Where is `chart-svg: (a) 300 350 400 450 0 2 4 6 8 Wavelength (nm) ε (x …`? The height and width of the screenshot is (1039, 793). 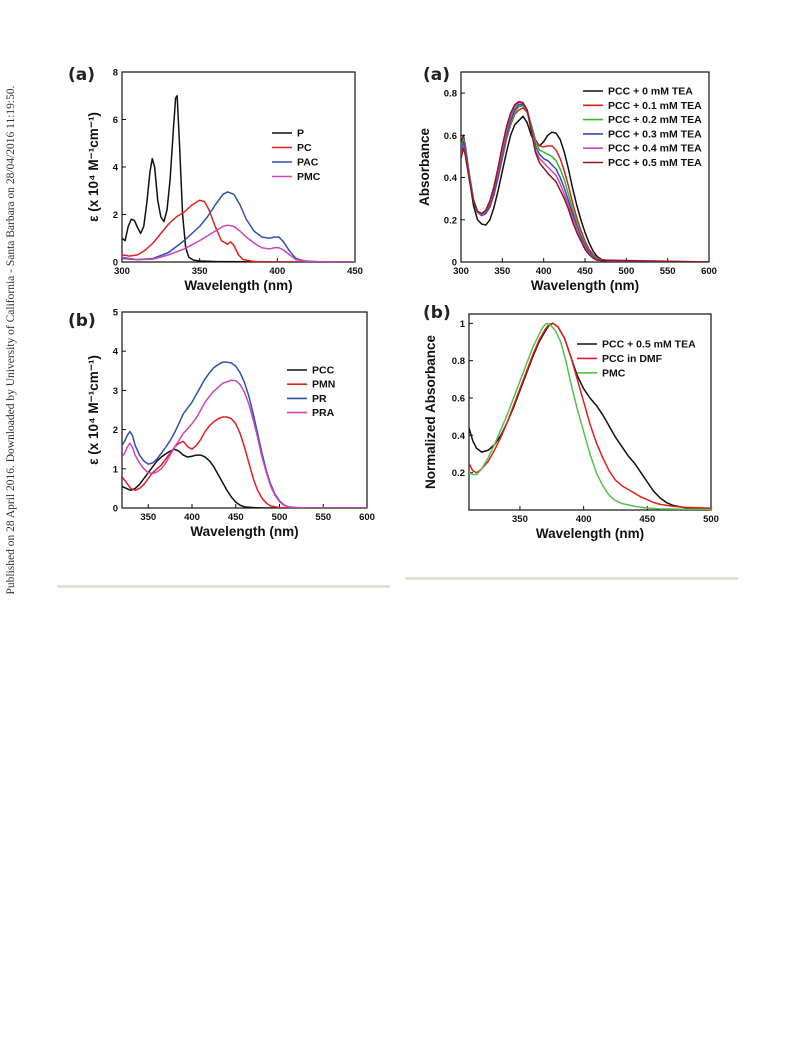 chart-svg: (a) 300 350 400 450 0 2 4 6 8 Wavelength (nm) ε (x … is located at coordinates (215, 179).